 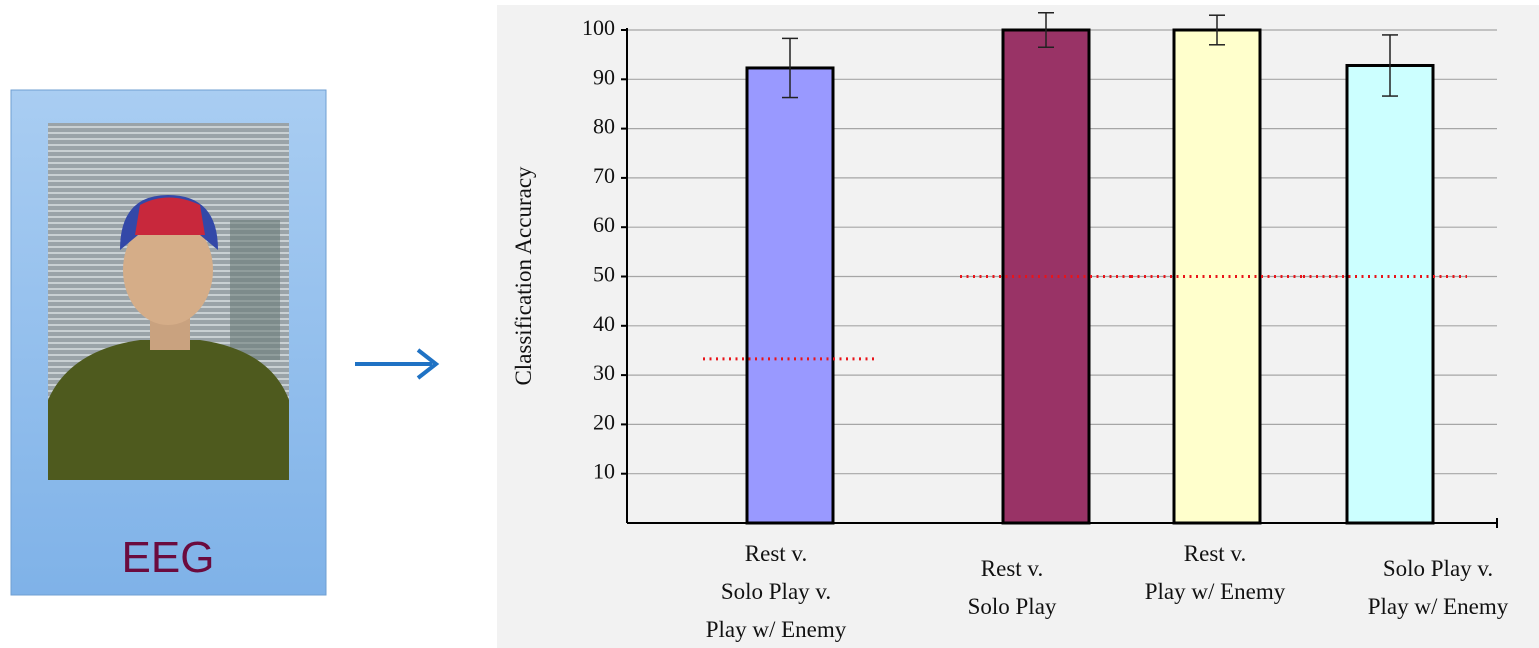 What do you see at coordinates (604, 224) in the screenshot?
I see `y-tick-label: 60` at bounding box center [604, 224].